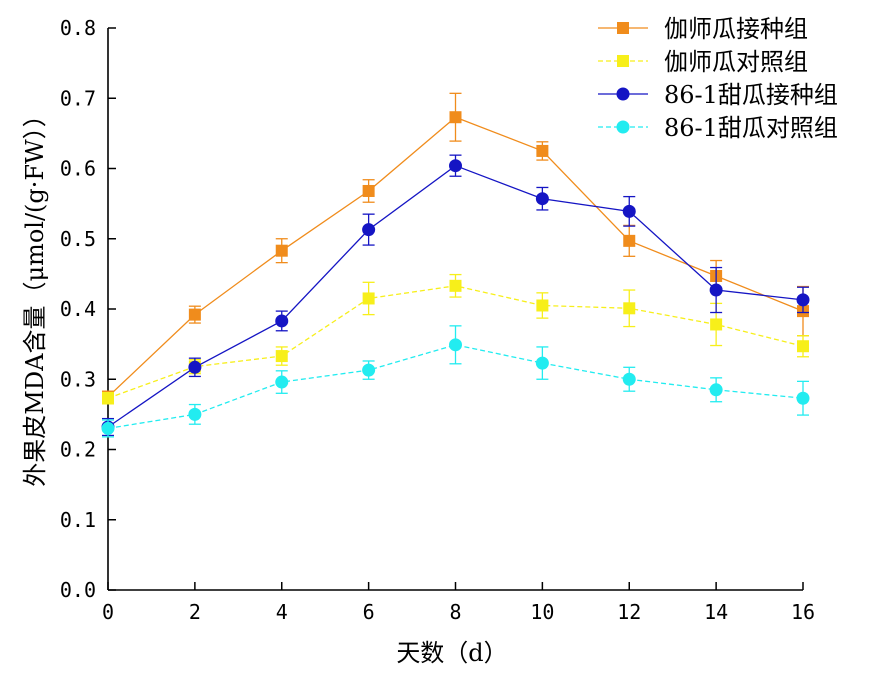 The height and width of the screenshot is (676, 886). Describe the element at coordinates (542, 612) in the screenshot. I see `x-tick-label: 10` at that location.